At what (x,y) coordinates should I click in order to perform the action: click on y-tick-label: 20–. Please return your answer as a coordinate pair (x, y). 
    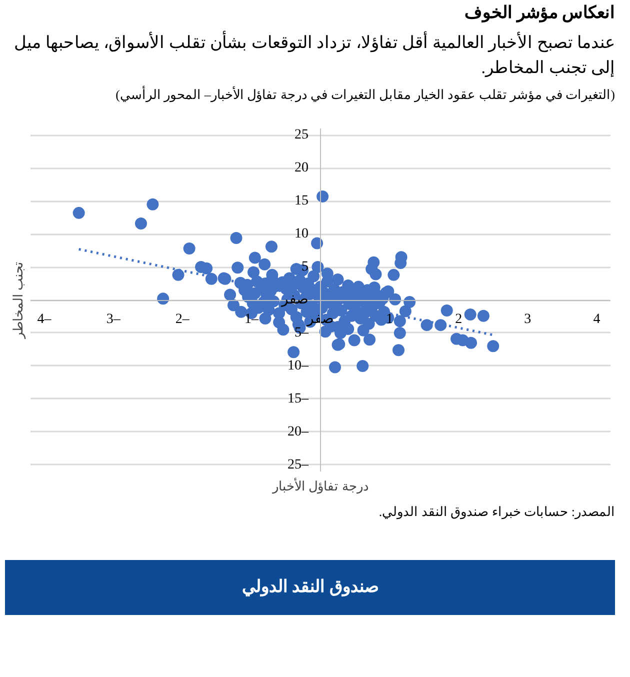
    Looking at the image, I should click on (299, 432).